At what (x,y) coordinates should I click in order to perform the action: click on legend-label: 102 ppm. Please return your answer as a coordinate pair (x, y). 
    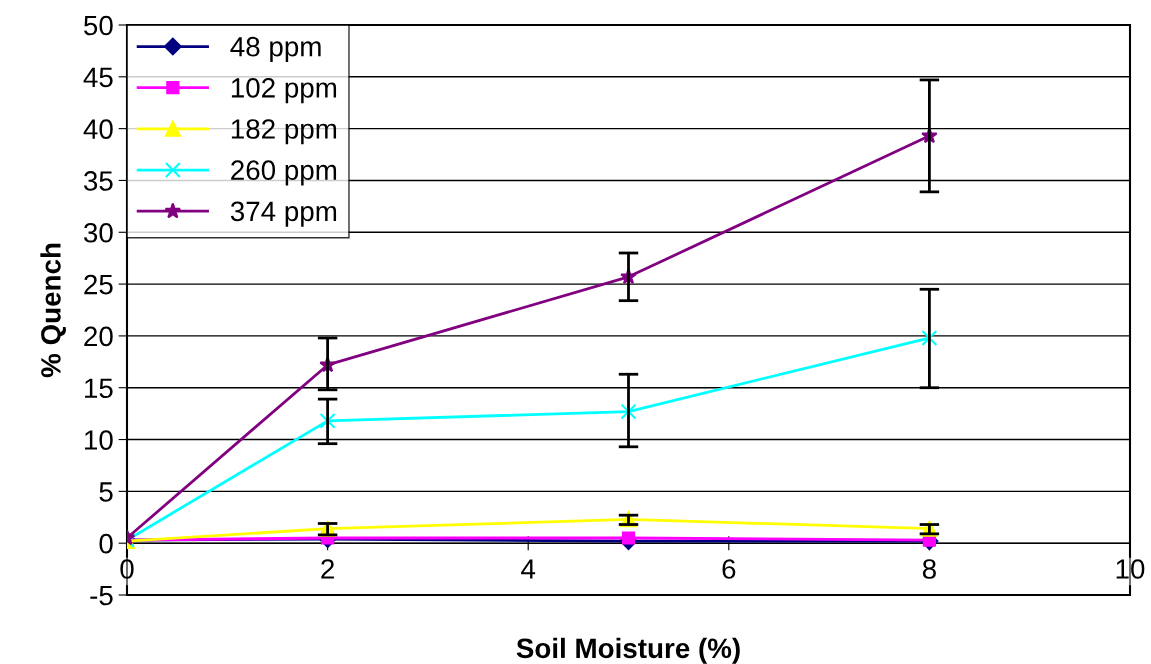
    Looking at the image, I should click on (284, 91).